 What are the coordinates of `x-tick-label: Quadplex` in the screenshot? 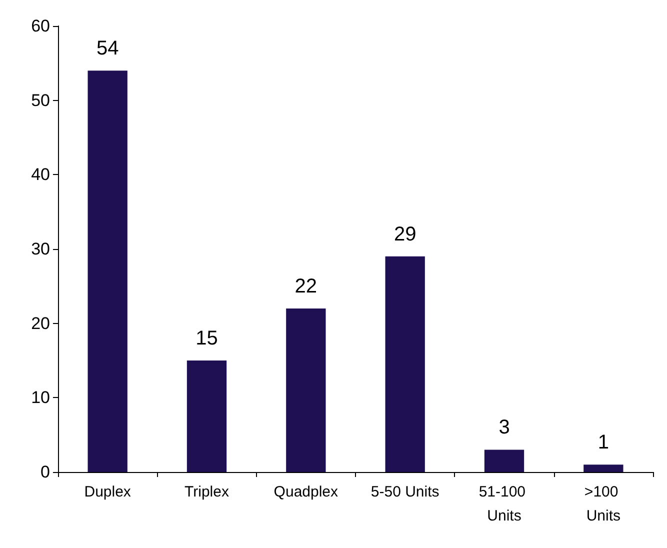 It's located at (306, 492).